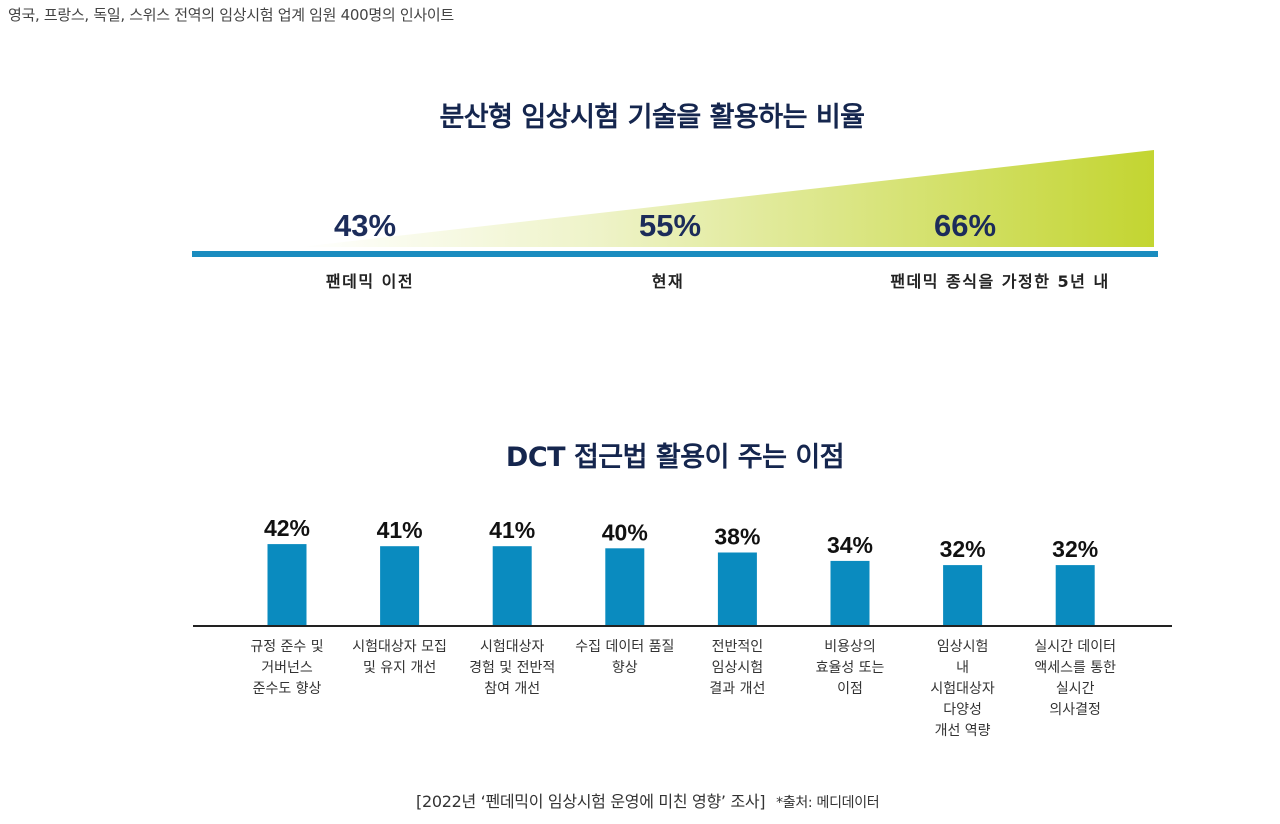 The width and height of the screenshot is (1280, 824). Describe the element at coordinates (737, 537) in the screenshot. I see `bar-value-label: 38%` at that location.